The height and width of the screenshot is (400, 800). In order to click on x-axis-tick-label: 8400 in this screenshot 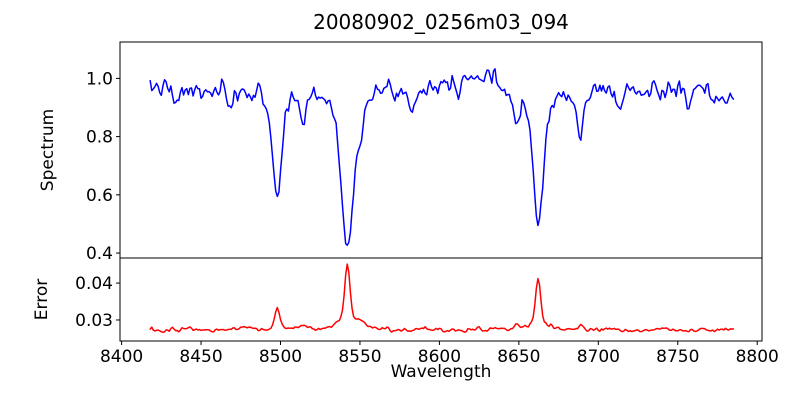, I will do `click(121, 357)`.